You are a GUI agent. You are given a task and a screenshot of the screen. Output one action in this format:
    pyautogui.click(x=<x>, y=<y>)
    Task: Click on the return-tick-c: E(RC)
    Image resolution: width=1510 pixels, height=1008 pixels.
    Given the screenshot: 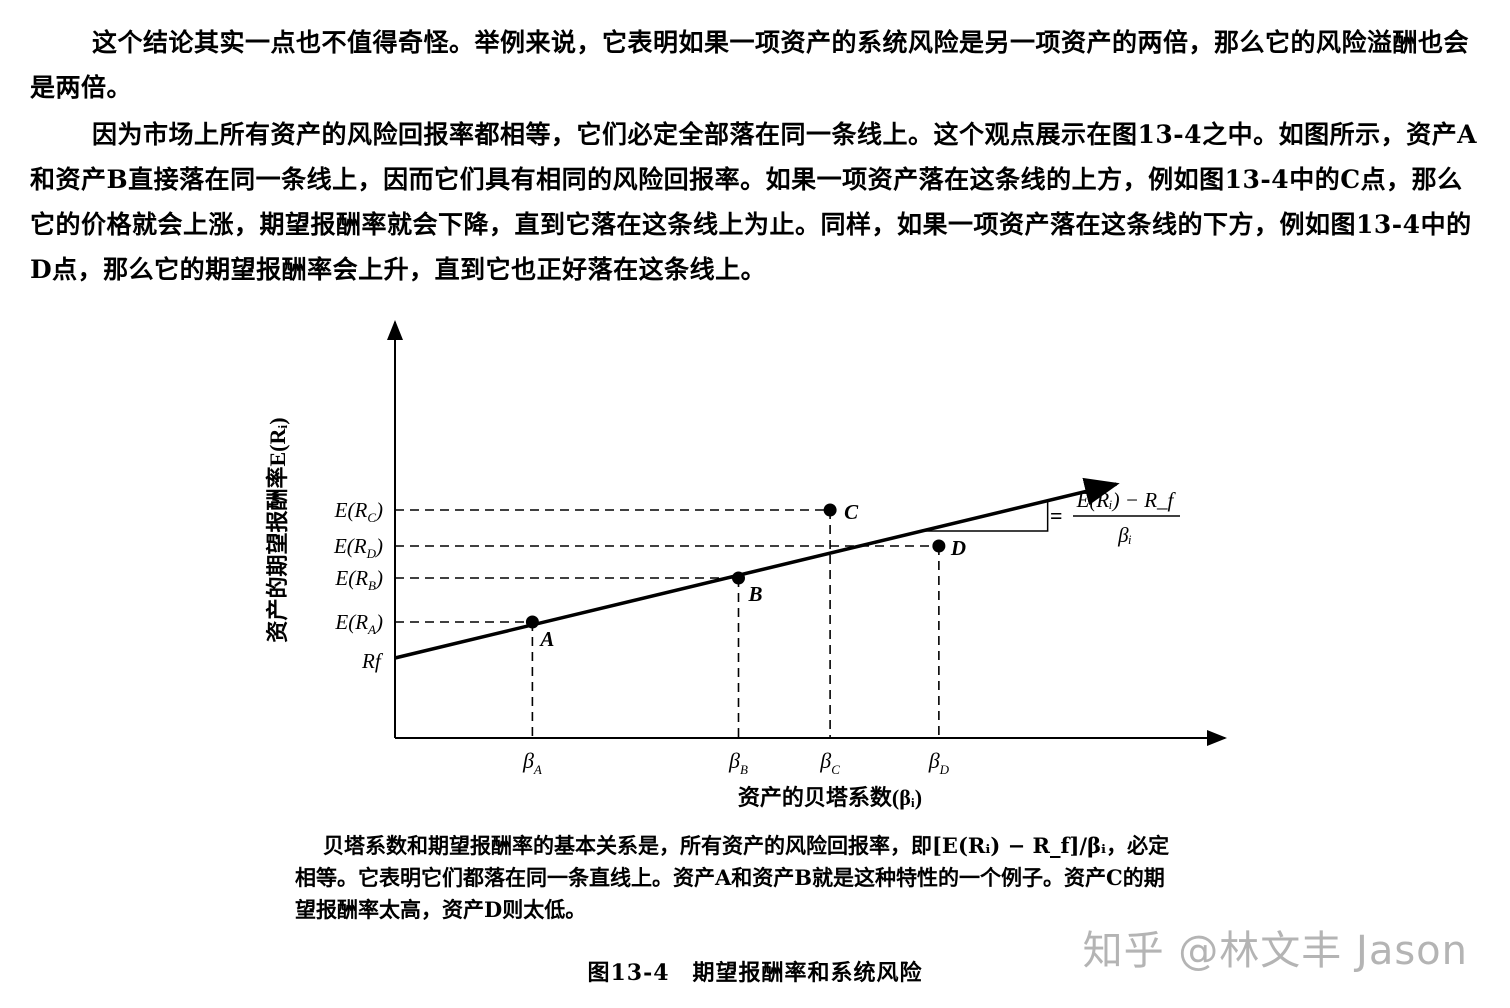 What is the action you would take?
    pyautogui.click(x=358, y=511)
    